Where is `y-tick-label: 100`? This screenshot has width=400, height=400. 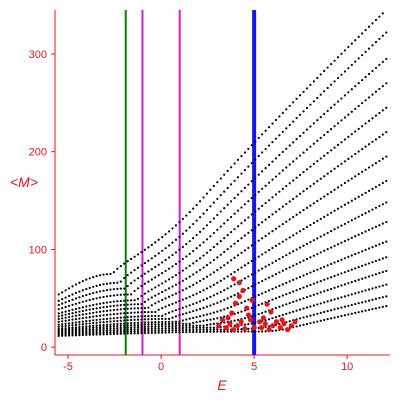 y-tick-label: 100 is located at coordinates (38, 250).